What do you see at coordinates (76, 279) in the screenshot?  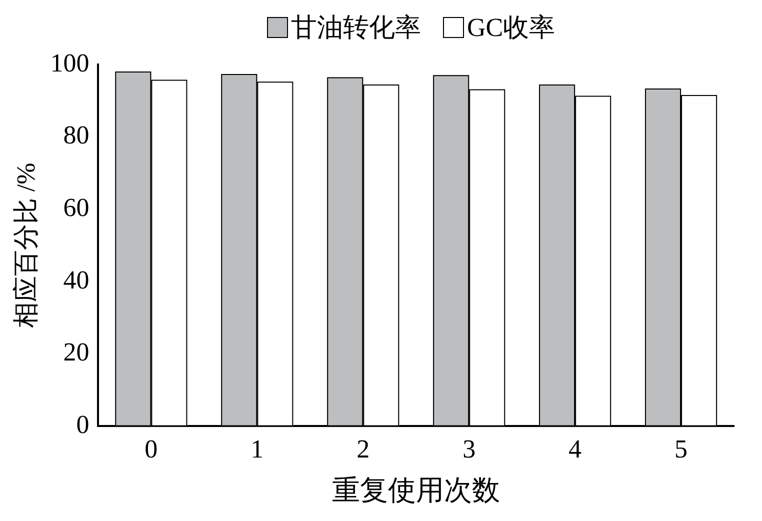 I see `y-tick-label: 40` at bounding box center [76, 279].